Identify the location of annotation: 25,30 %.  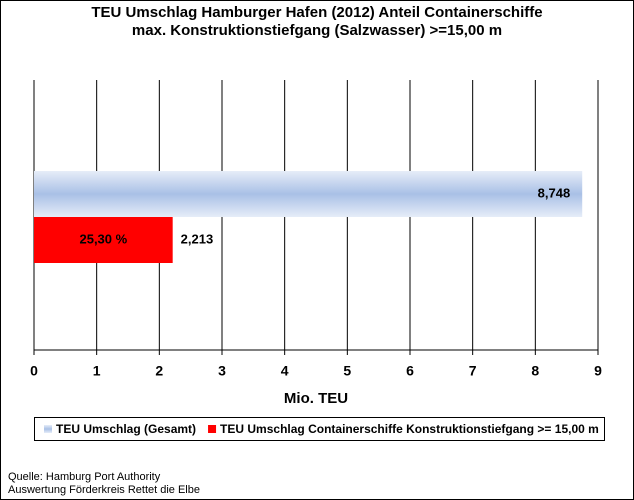
(103, 238).